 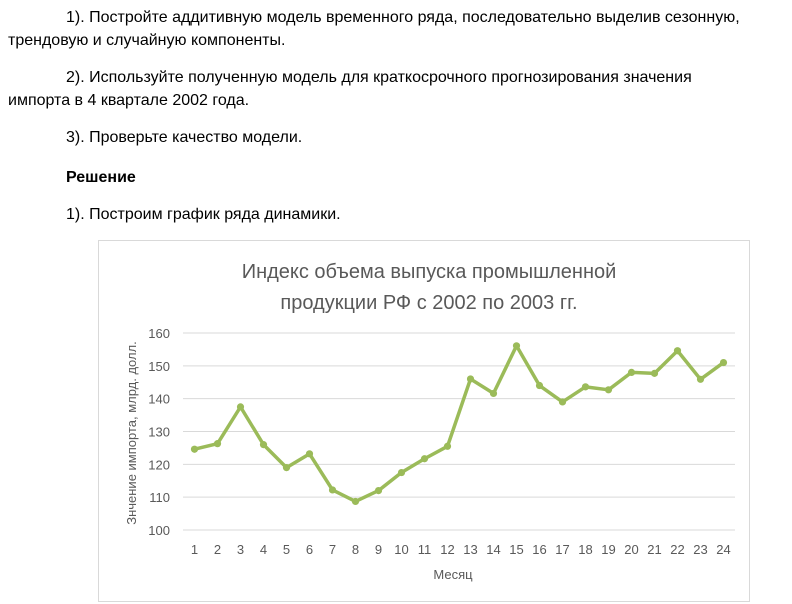 I want to click on x-axis-label: Месяц, so click(x=453, y=574).